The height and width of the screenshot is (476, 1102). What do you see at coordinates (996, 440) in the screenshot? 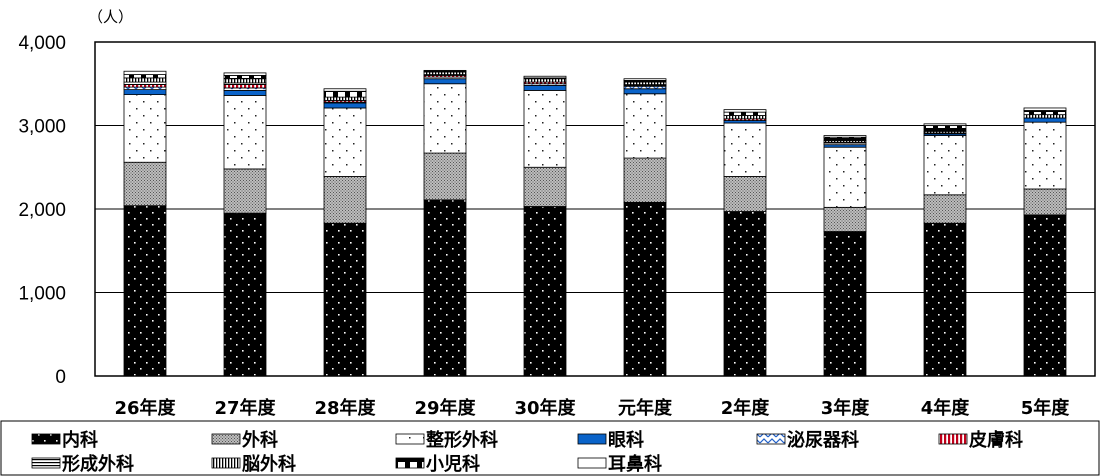
I see `legend-label: 皮膚科` at bounding box center [996, 440].